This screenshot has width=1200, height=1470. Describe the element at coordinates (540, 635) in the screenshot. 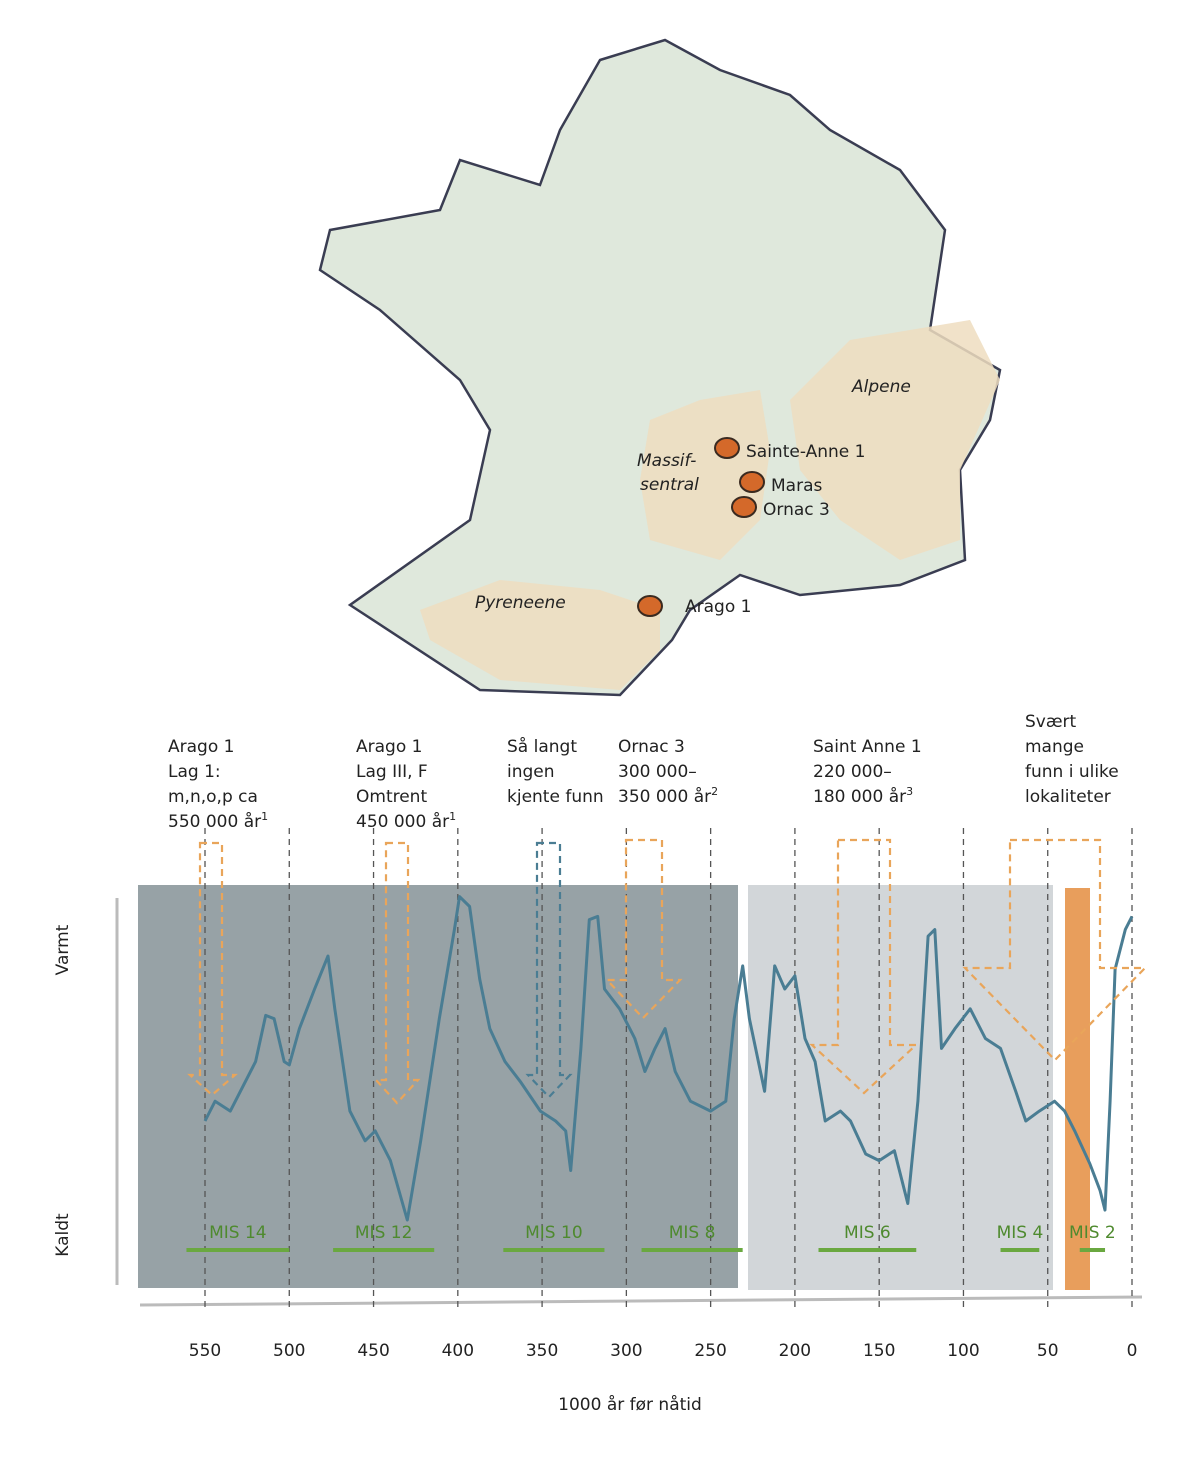

I see `pyrenees` at that location.